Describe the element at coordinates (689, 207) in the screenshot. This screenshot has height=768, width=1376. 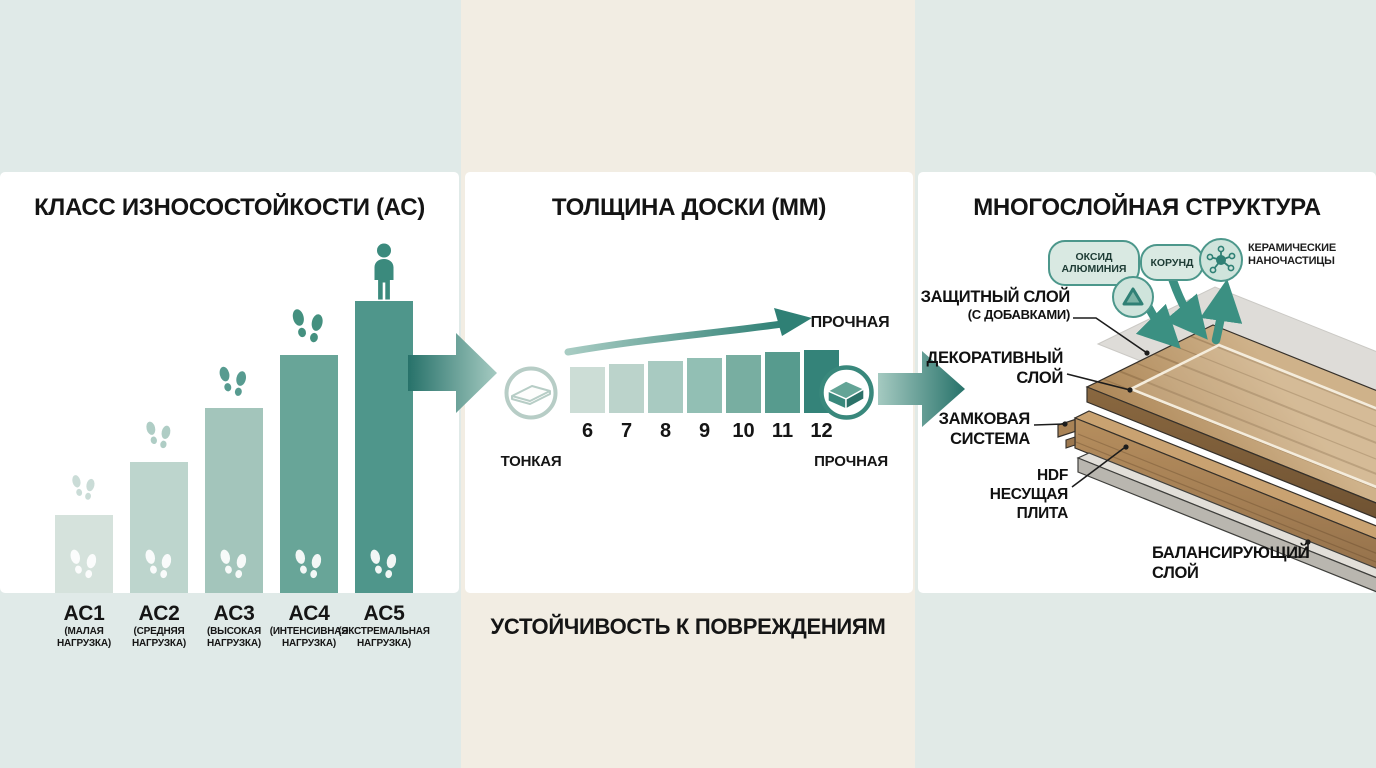
I see `thickness-title: ТОЛЩИНА ДОСКИ (ММ)` at that location.